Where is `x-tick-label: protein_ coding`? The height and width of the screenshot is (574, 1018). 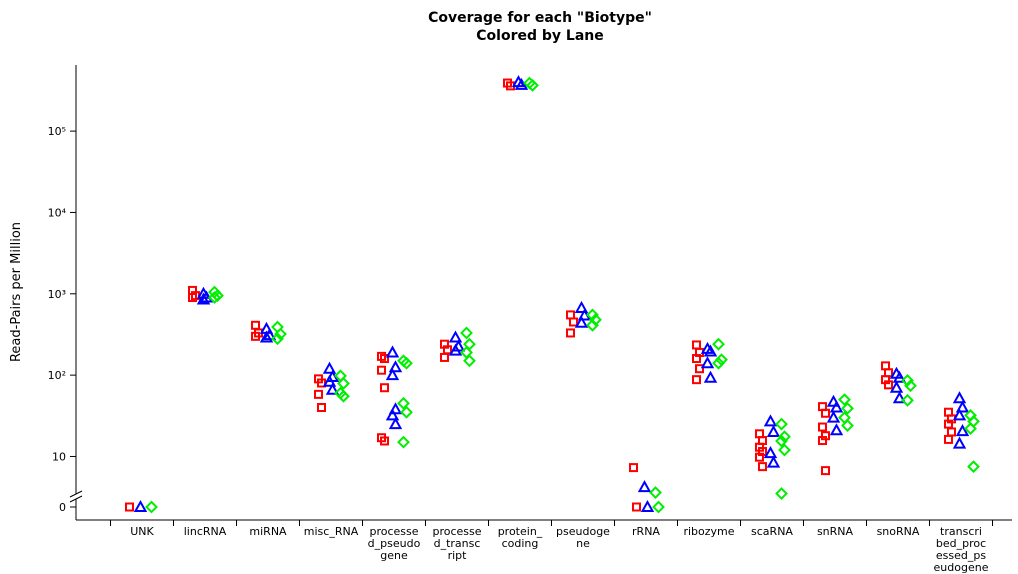
x-tick-label: protein_ coding is located at coordinates (520, 537).